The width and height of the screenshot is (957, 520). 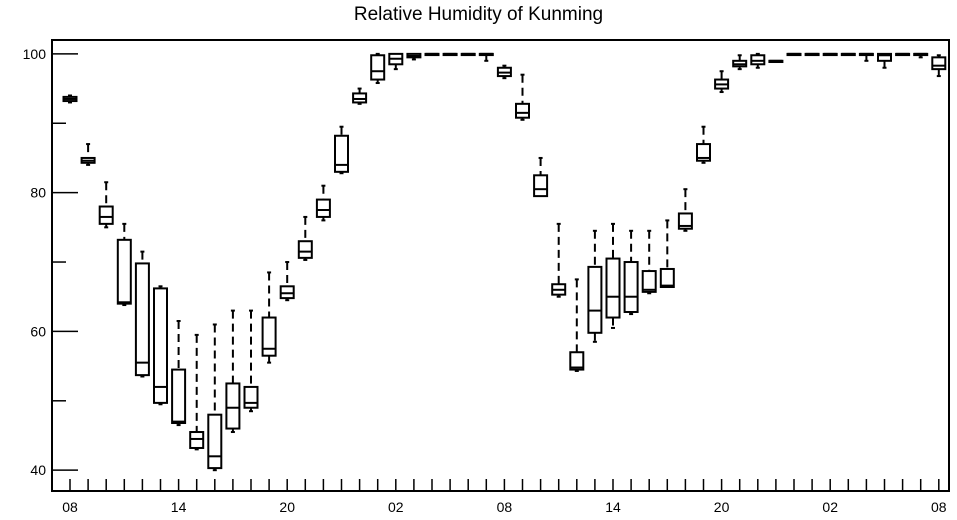 I want to click on y-tick-labels: 40 60 80 100, so click(x=35, y=262).